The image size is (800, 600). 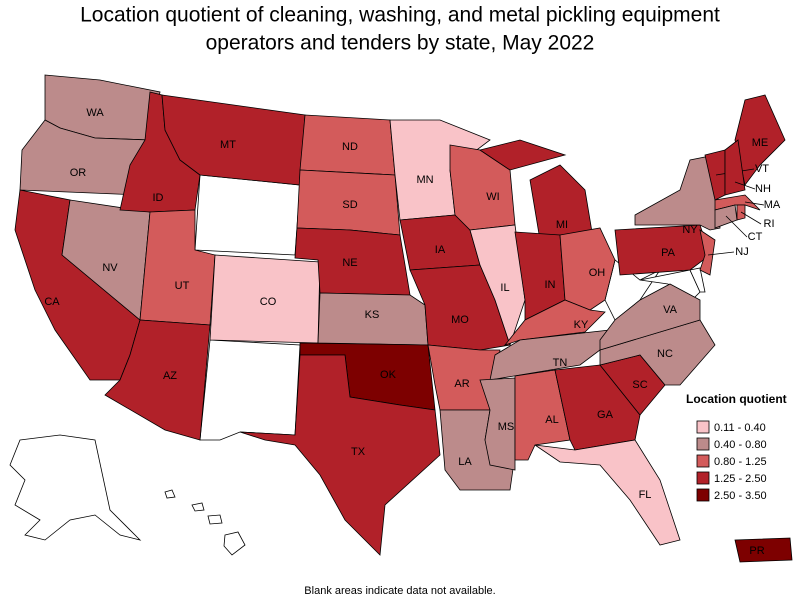 I want to click on state-label: OR, so click(x=78, y=173).